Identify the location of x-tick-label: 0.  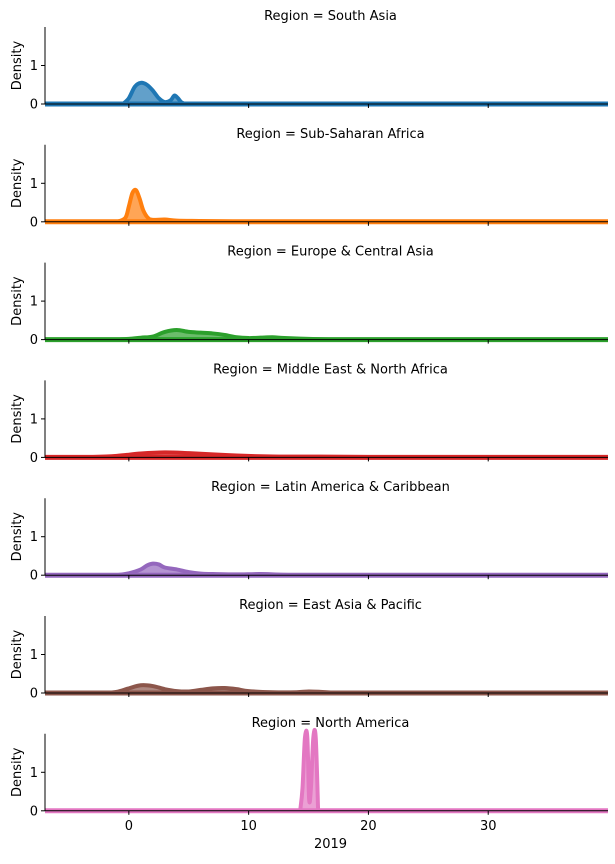
(129, 826).